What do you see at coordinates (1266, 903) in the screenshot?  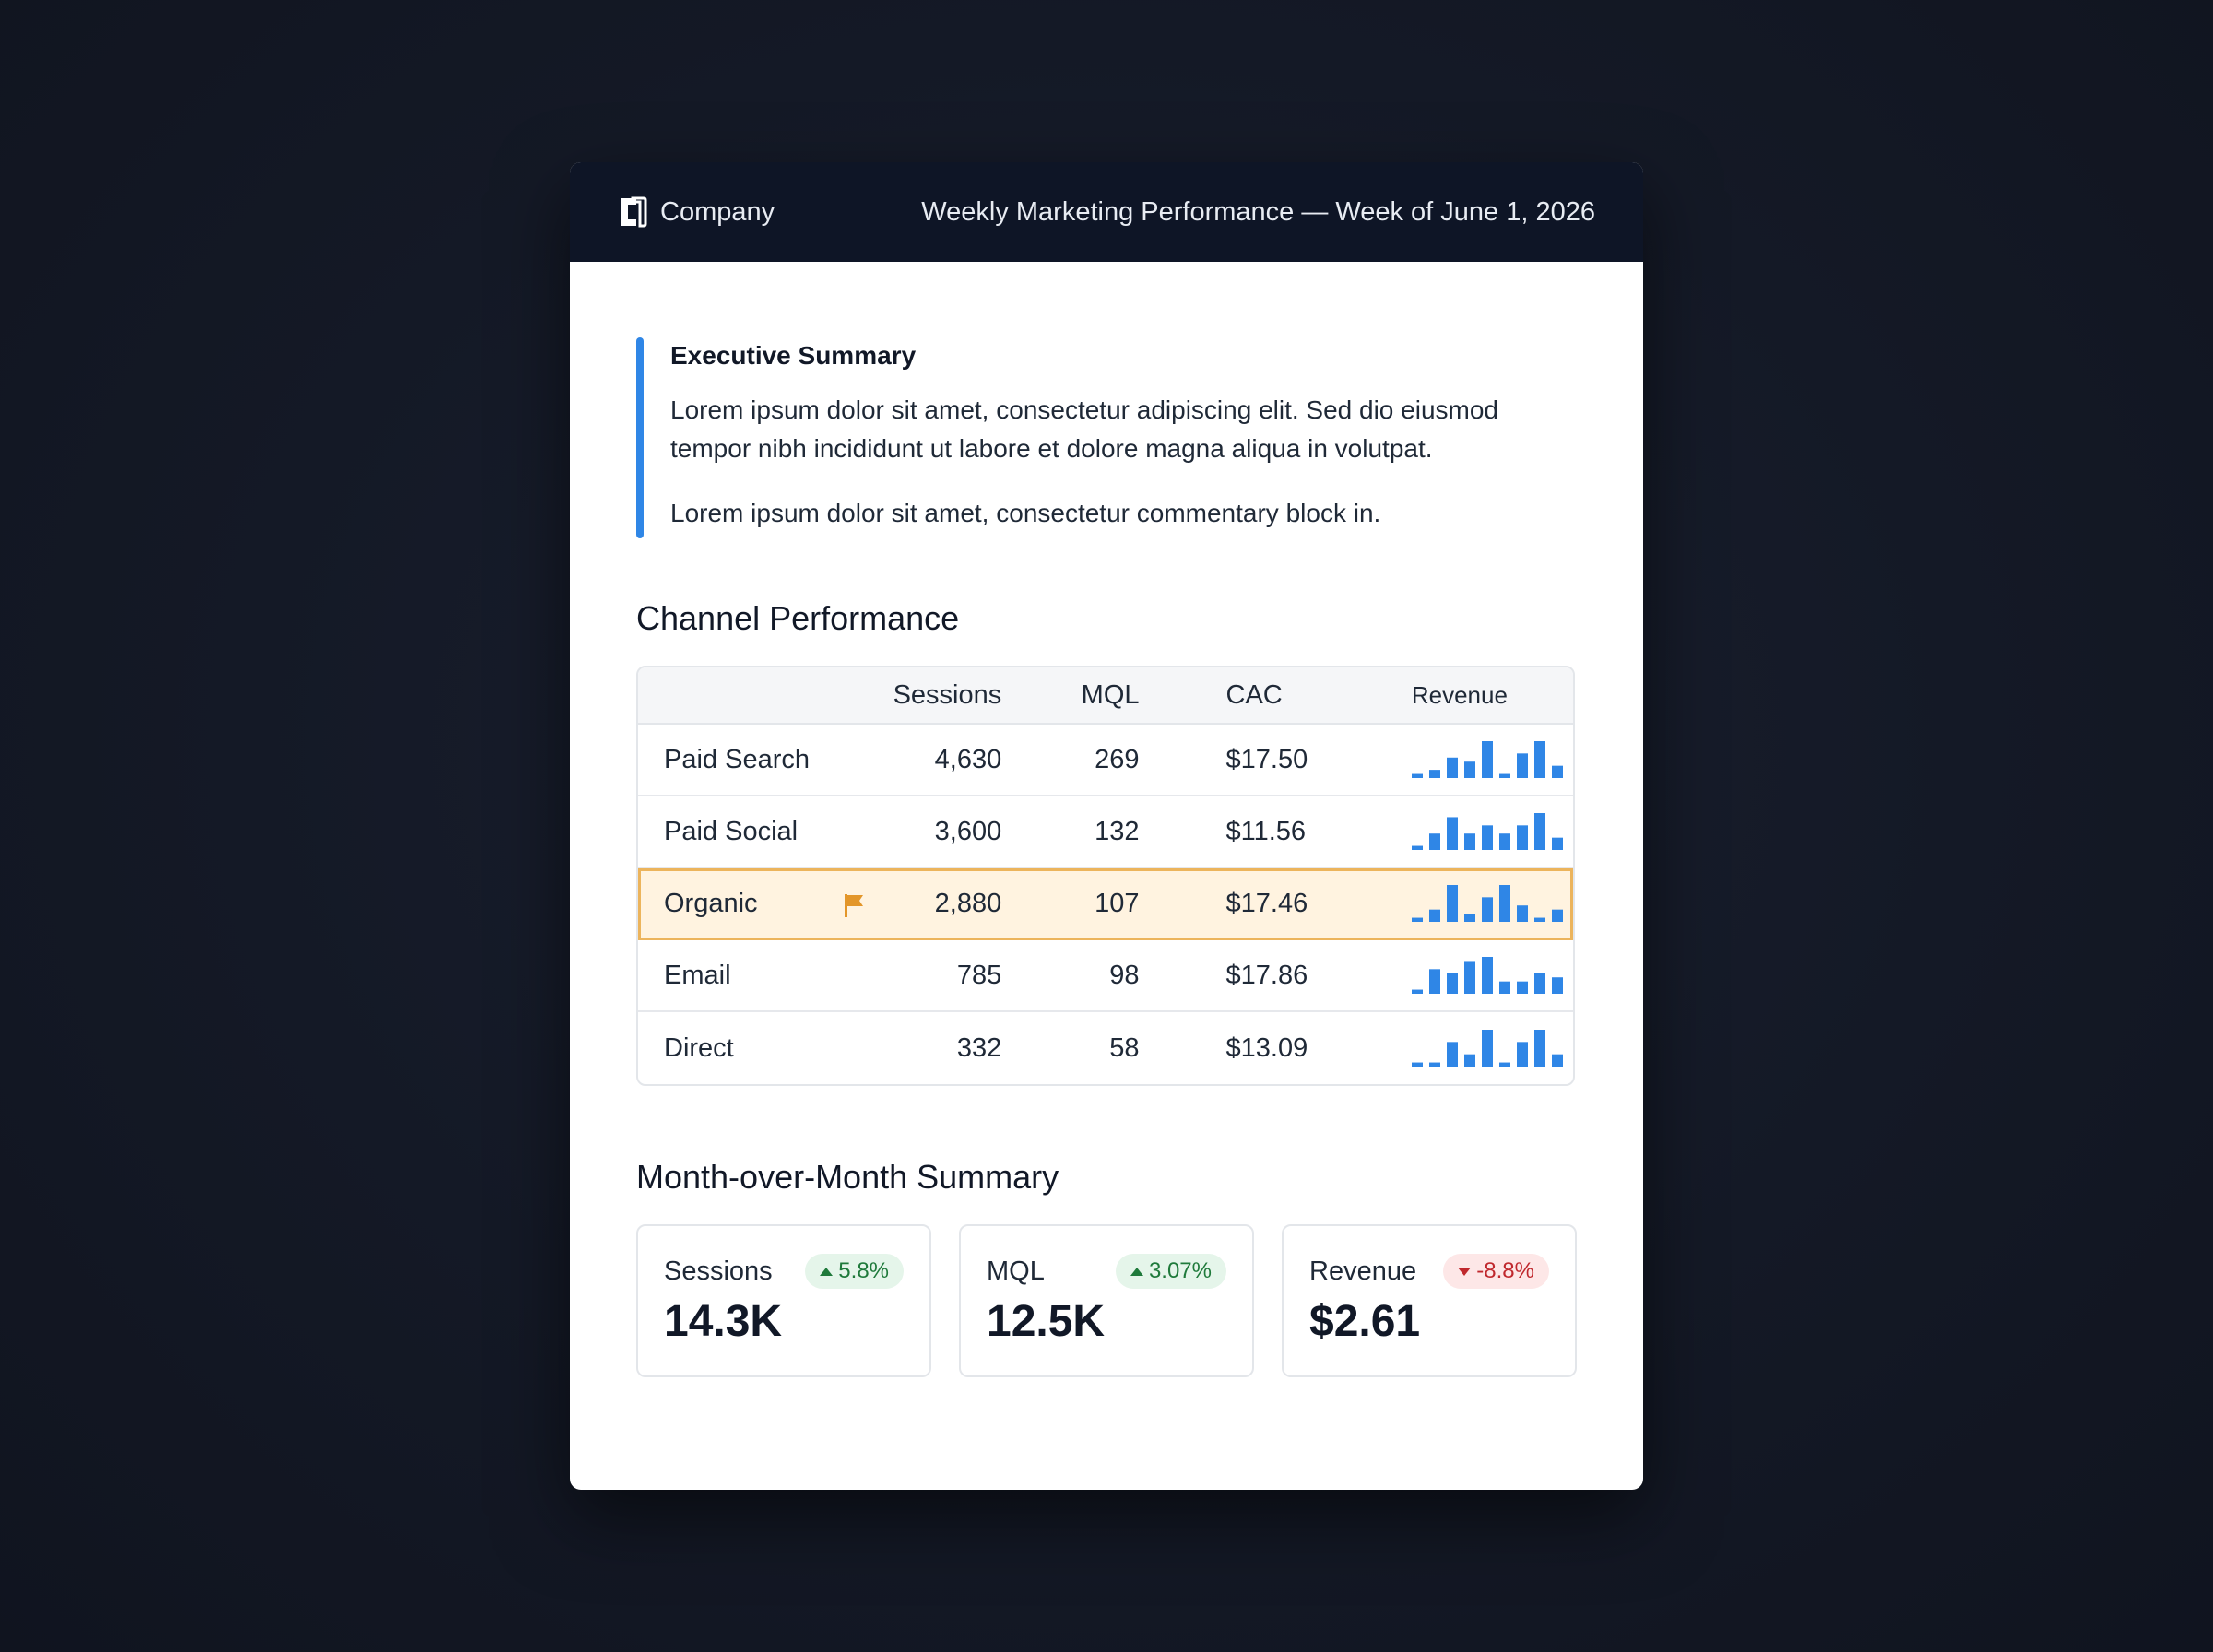 I see `cac-cell: $17.46` at bounding box center [1266, 903].